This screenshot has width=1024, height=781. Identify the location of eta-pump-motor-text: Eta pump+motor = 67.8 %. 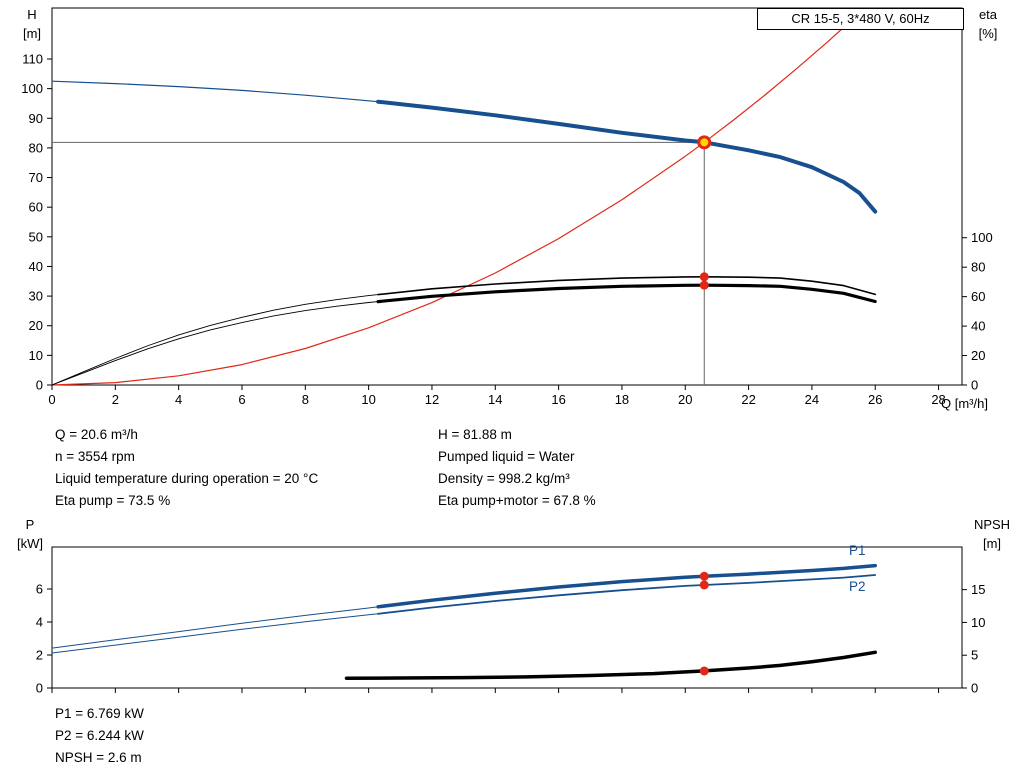
(517, 500).